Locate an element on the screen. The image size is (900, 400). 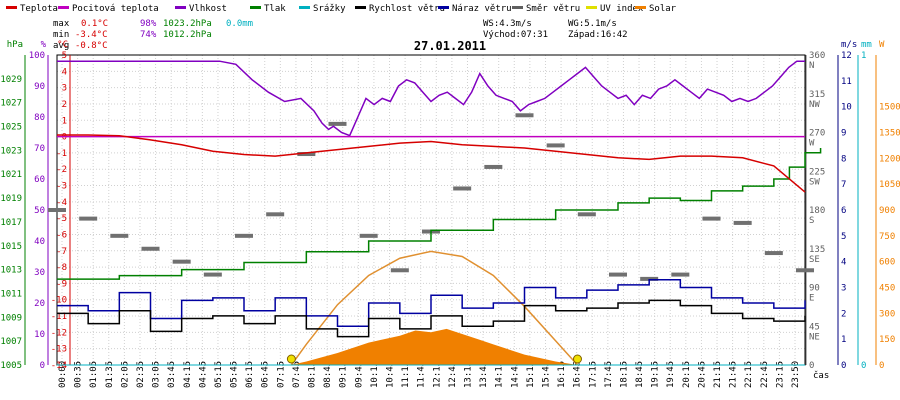
axis-hpa-tick: 1023 is located at coordinates (11, 151).